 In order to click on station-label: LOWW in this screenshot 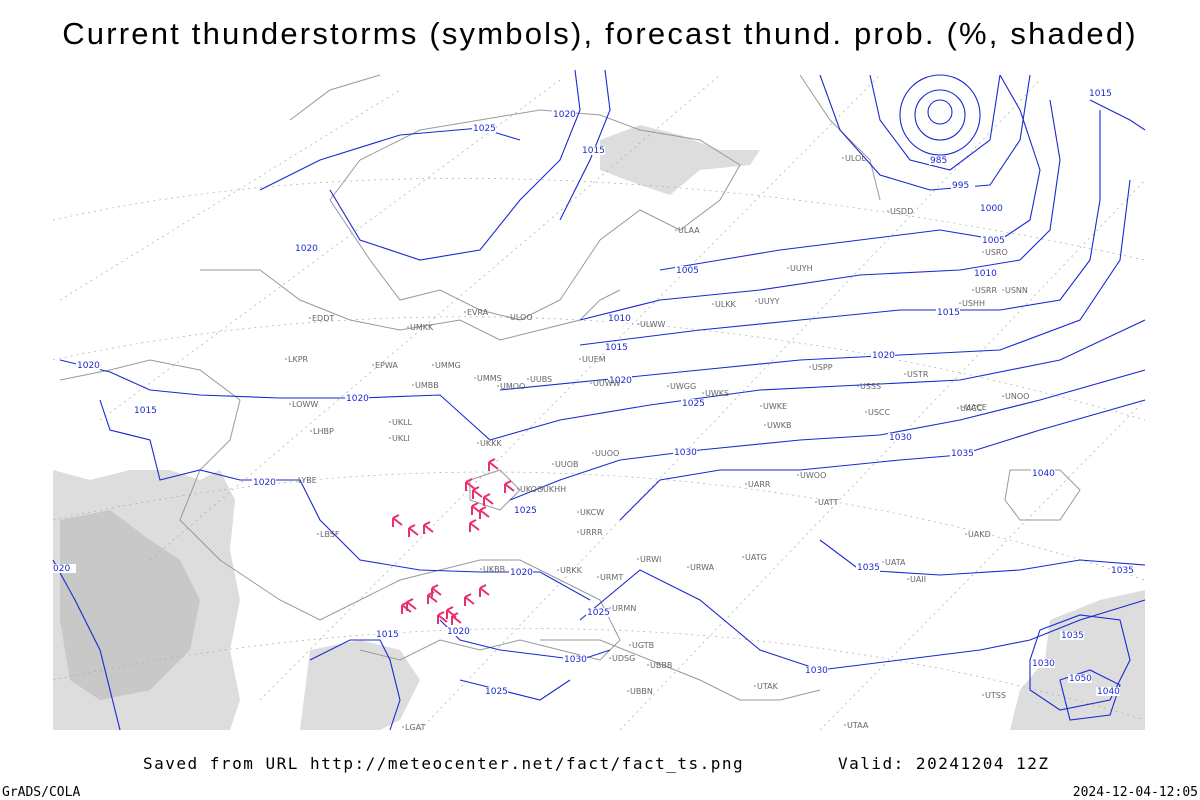, I will do `click(305, 404)`.